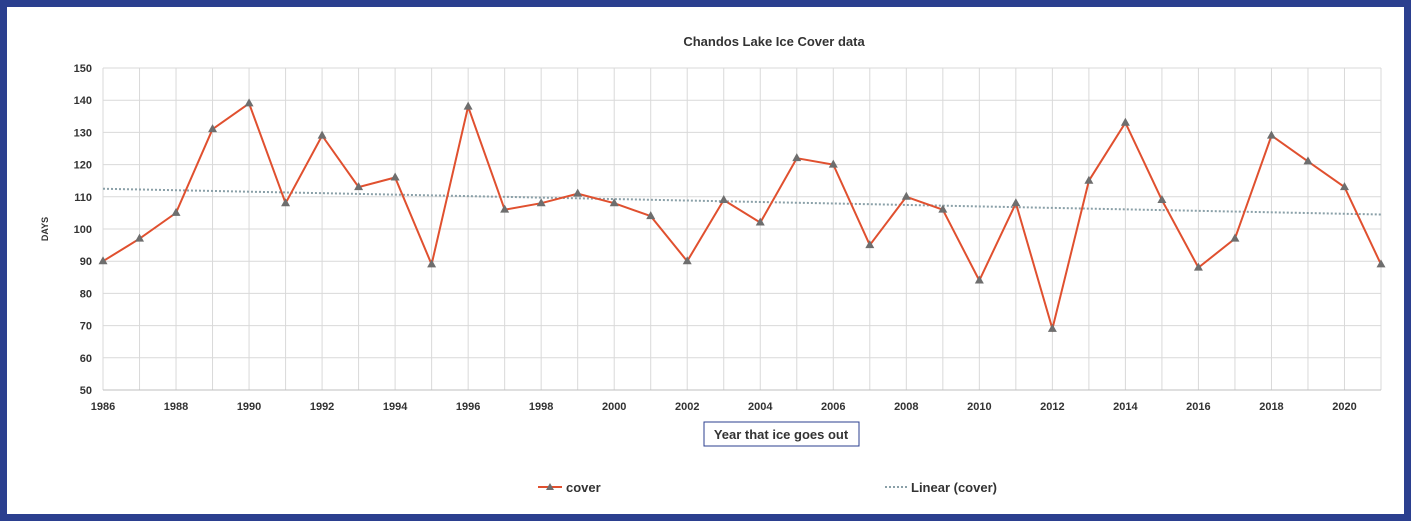  I want to click on y-tick-label: 110, so click(83, 198).